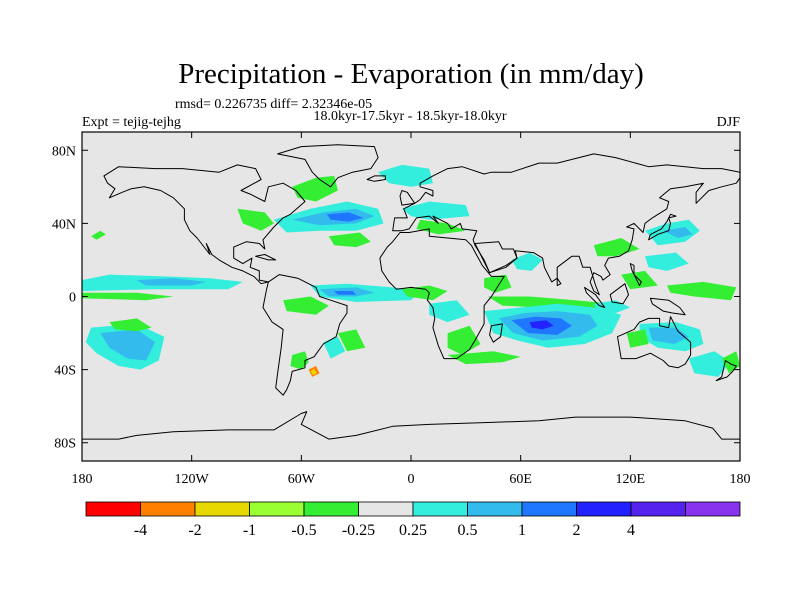 This screenshot has height=600, width=800. Describe the element at coordinates (726, 371) in the screenshot. I see `coastline-new-zealand` at that location.